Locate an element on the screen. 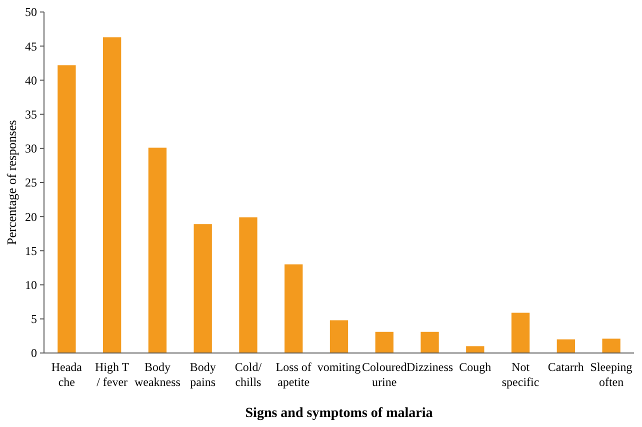 This screenshot has width=642, height=427. x-tick-label: Coloured urine is located at coordinates (384, 374).